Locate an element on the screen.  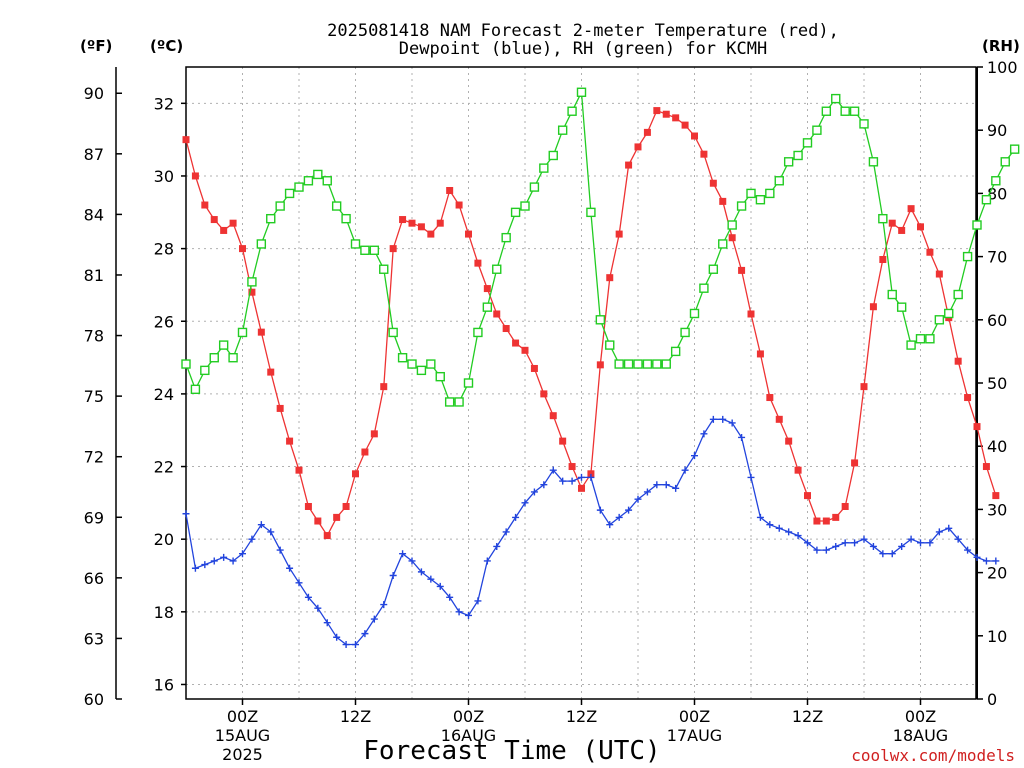
x-tick-label: 12Z is located at coordinates (355, 716).